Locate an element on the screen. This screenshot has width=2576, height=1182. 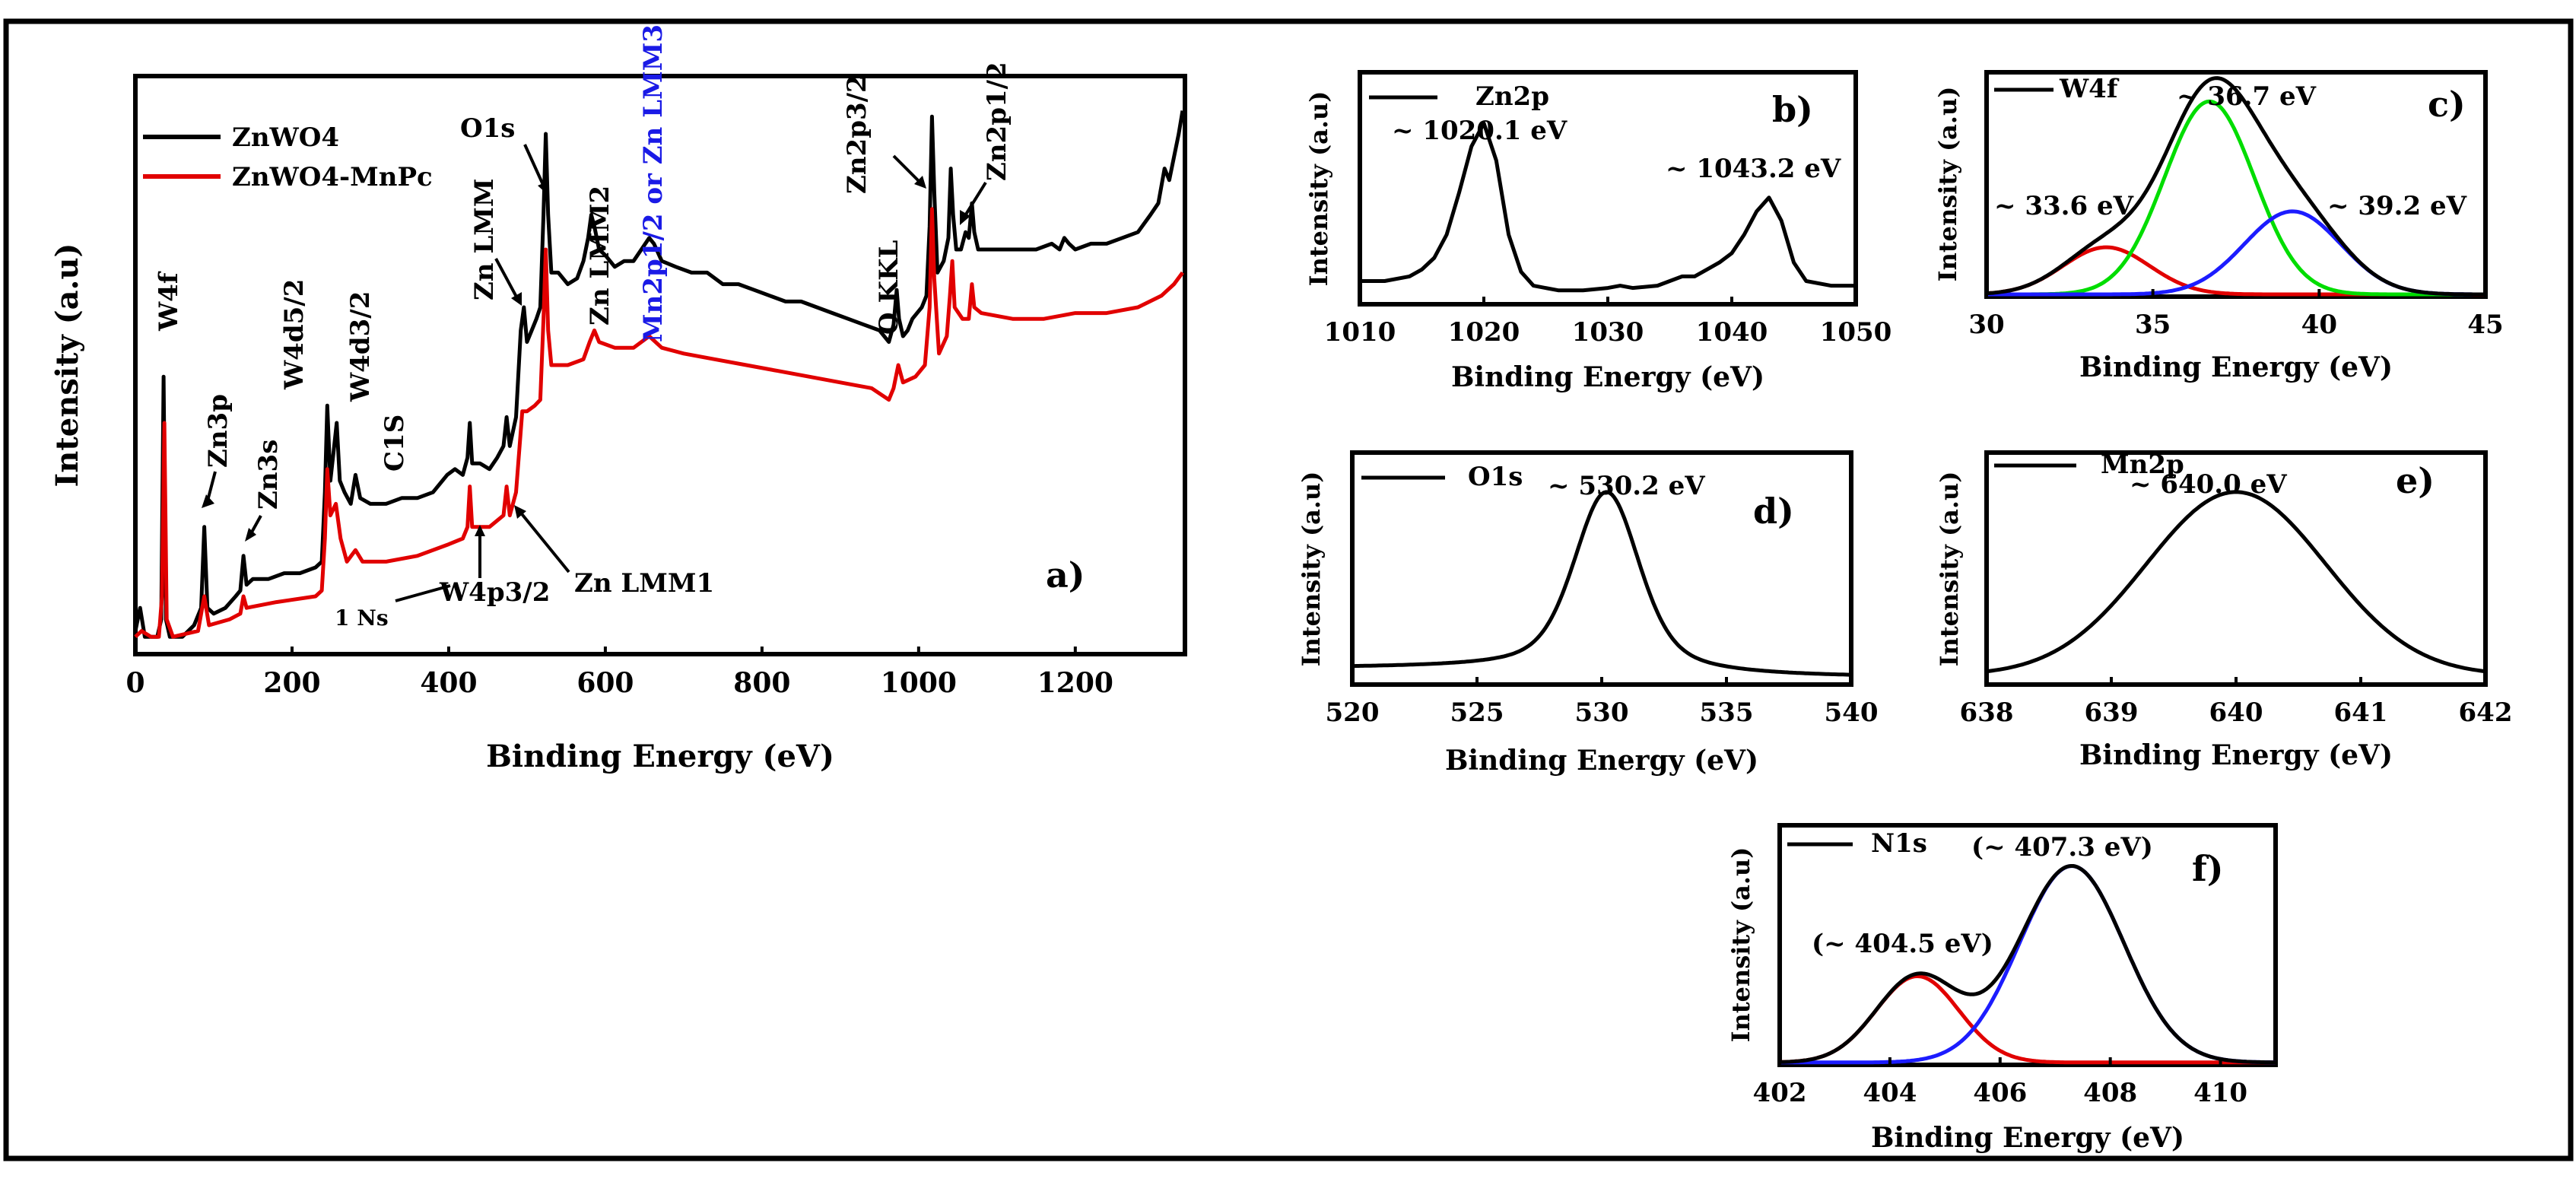
anno-o1s: O1s is located at coordinates (488, 128).